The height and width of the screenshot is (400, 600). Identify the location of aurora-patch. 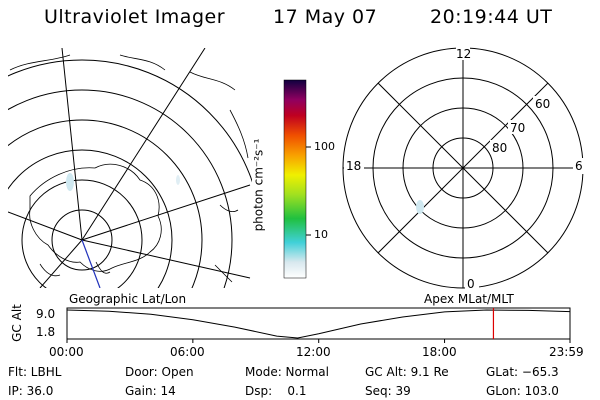
(70, 182).